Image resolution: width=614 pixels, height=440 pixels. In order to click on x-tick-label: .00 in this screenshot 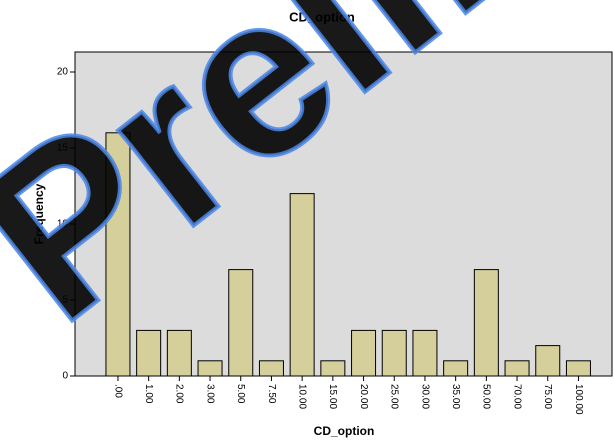, I will do `click(117, 391)`.